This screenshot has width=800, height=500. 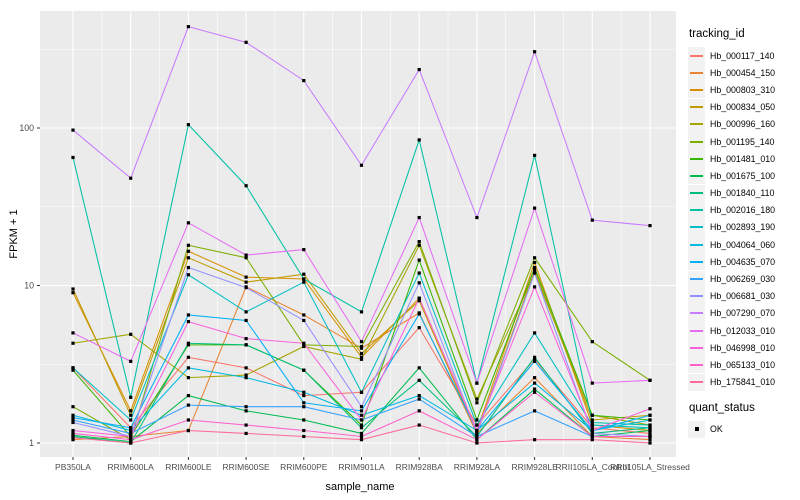 What do you see at coordinates (360, 487) in the screenshot?
I see `x-axis-title: sample_name` at bounding box center [360, 487].